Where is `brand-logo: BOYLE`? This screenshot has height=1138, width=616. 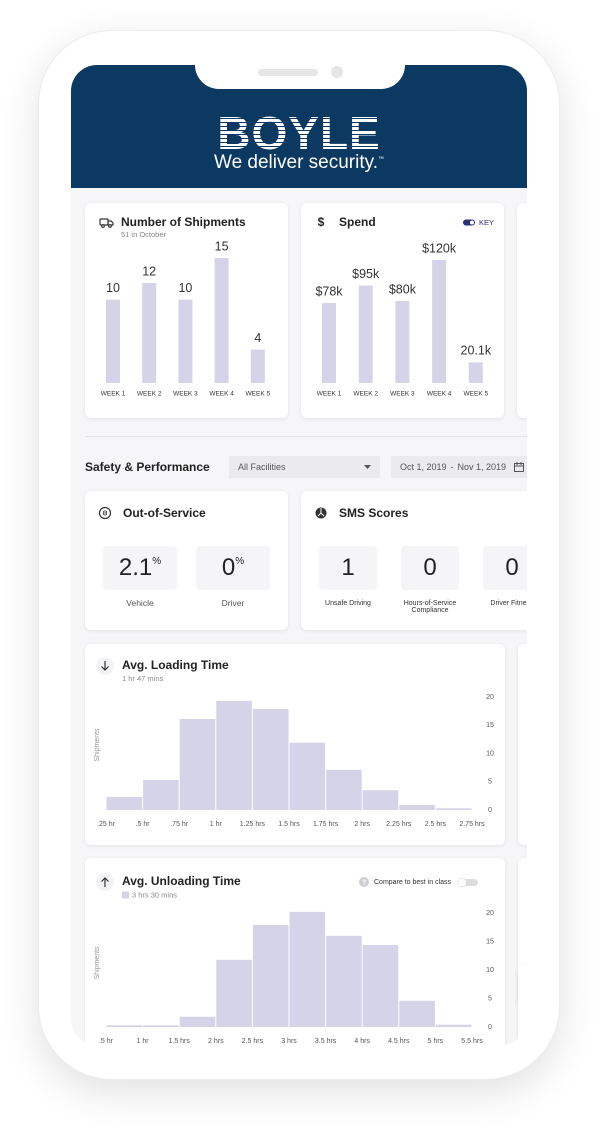 brand-logo: BOYLE is located at coordinates (299, 133).